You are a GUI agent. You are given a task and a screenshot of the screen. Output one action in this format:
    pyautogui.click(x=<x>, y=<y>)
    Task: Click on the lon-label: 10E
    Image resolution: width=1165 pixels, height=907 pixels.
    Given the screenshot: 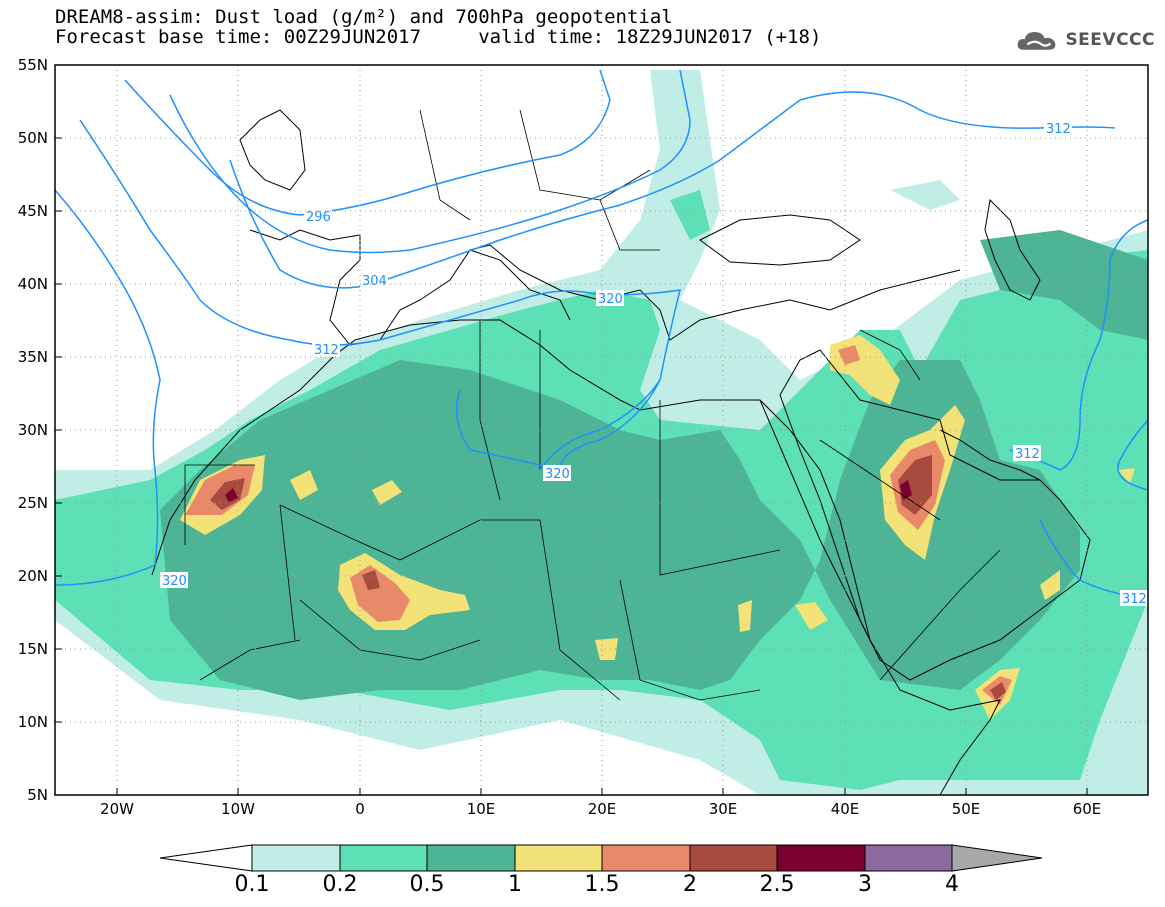 What is the action you would take?
    pyautogui.click(x=481, y=809)
    